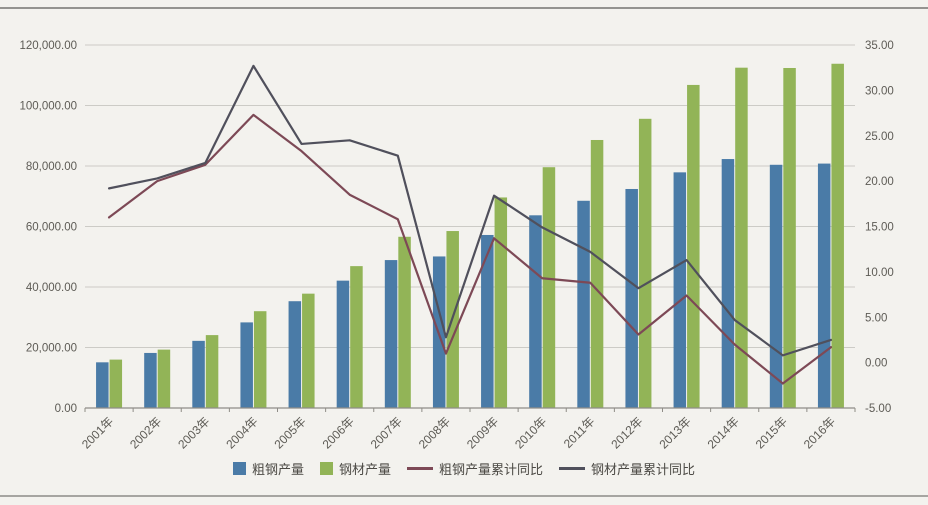  I want to click on right-axis-tick-label: 25.00, so click(879, 137).